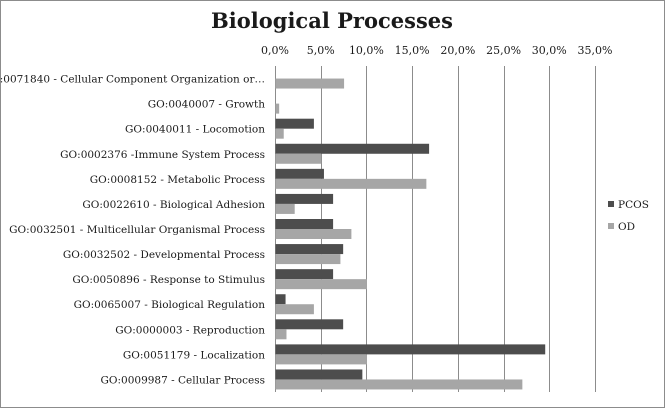  What do you see at coordinates (170, 305) in the screenshot?
I see `category-label: GO:0065007 - Biological Regulation` at bounding box center [170, 305].